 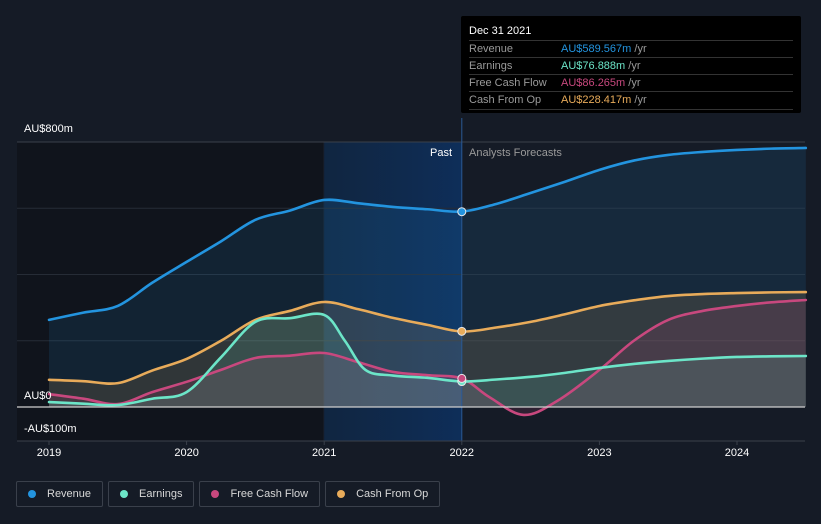 What do you see at coordinates (393, 291) in the screenshot?
I see `past-region-highlight` at bounding box center [393, 291].